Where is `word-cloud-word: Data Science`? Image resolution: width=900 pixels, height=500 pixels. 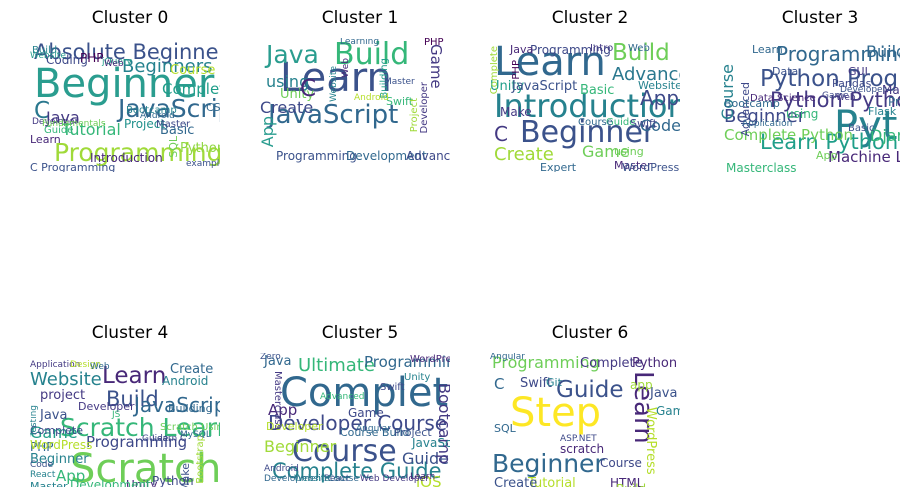 word-cloud-word: Data Science is located at coordinates (783, 98).